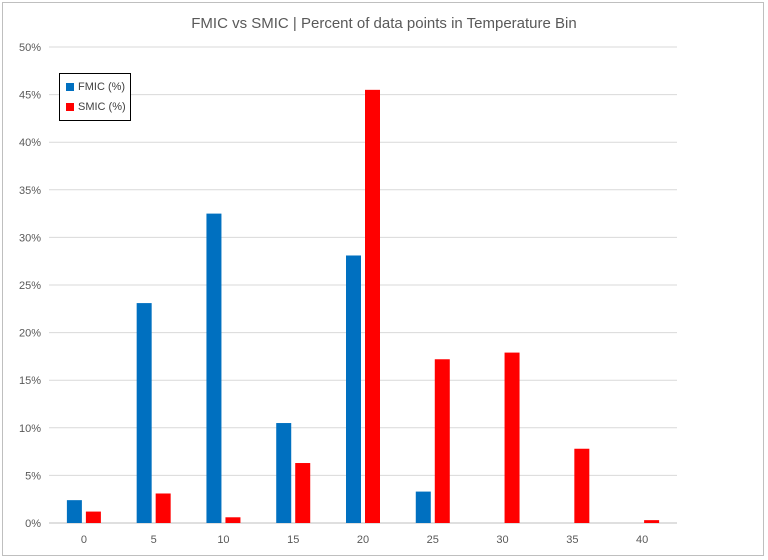 This screenshot has width=768, height=560. What do you see at coordinates (30, 429) in the screenshot?
I see `y-tick-label: 10%` at bounding box center [30, 429].